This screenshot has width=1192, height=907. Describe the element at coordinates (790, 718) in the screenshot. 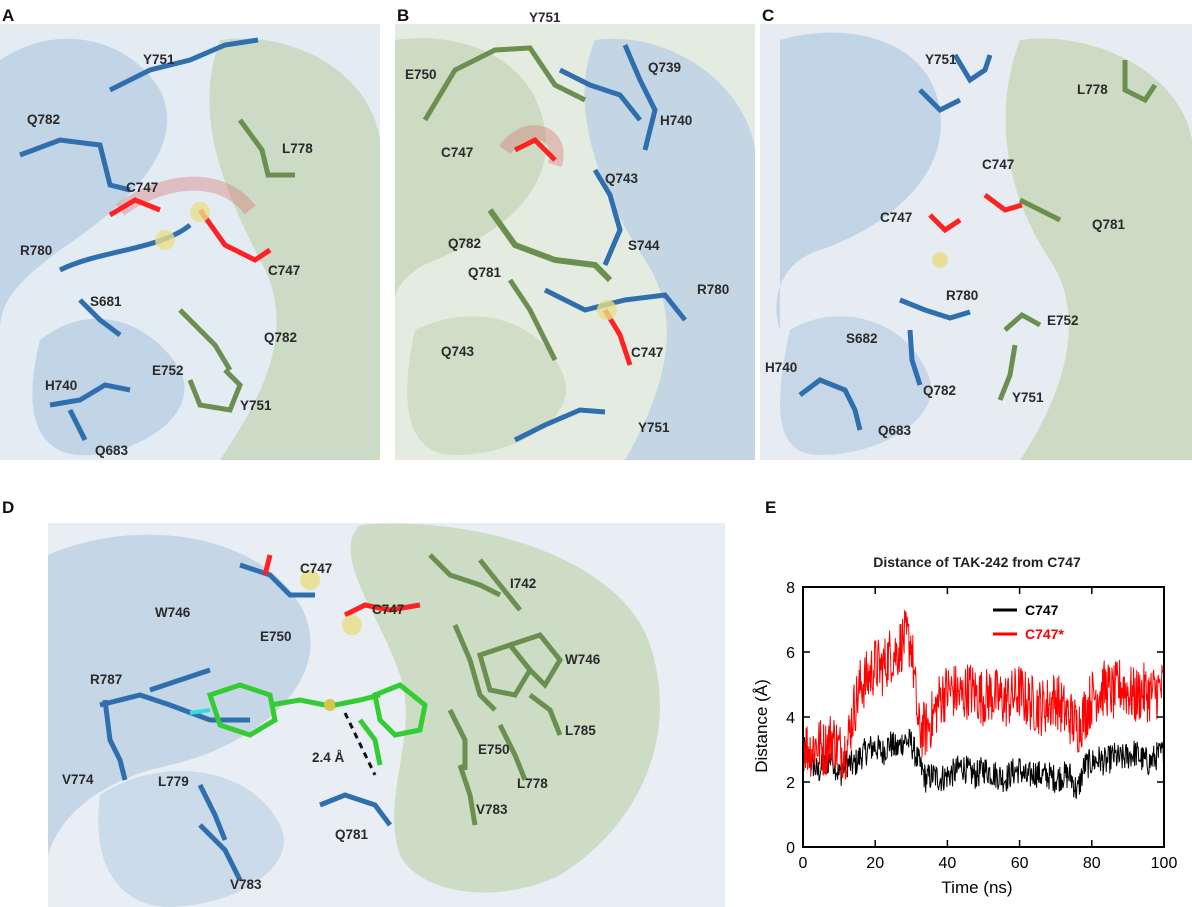

I see `y-tick-label: 4` at that location.